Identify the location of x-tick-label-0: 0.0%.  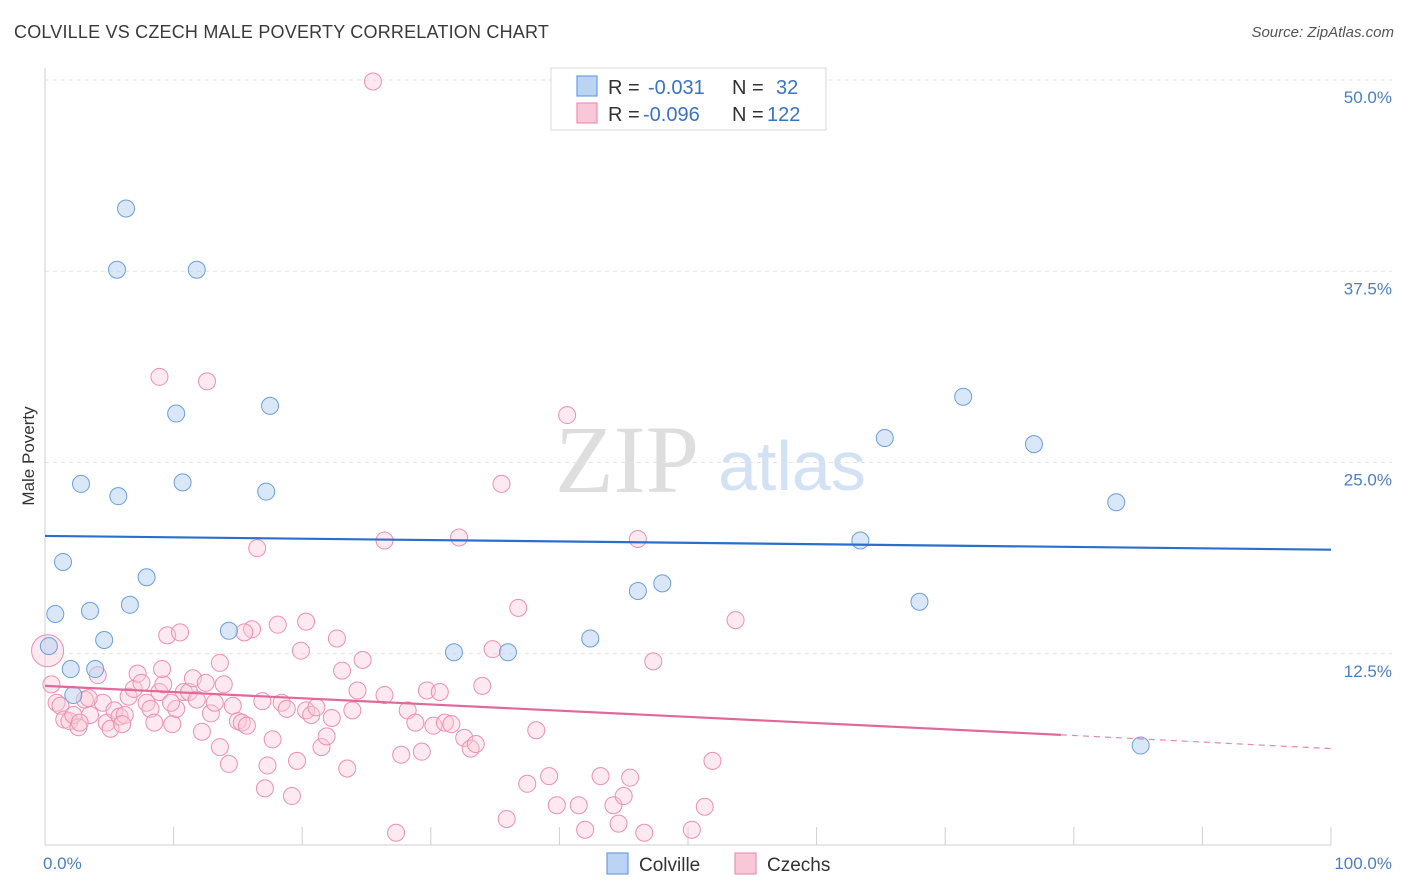
(62, 863).